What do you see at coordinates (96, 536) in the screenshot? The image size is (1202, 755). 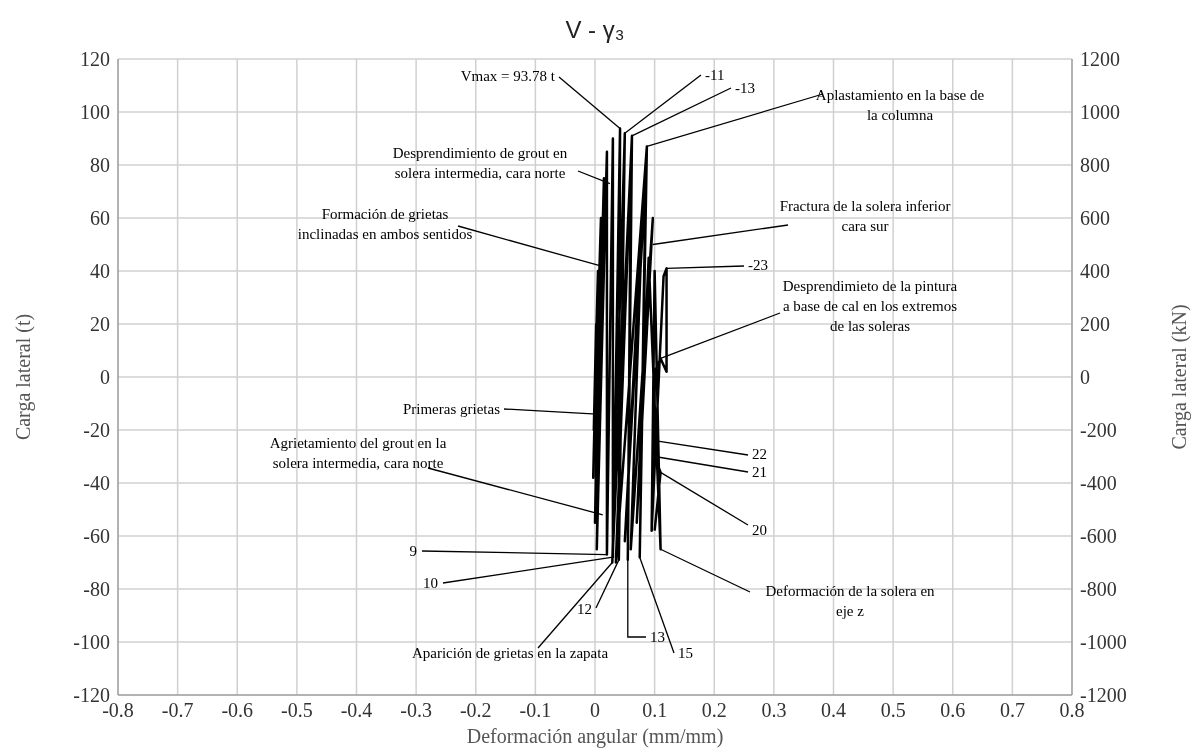 I see `y-tick-label: -60` at bounding box center [96, 536].